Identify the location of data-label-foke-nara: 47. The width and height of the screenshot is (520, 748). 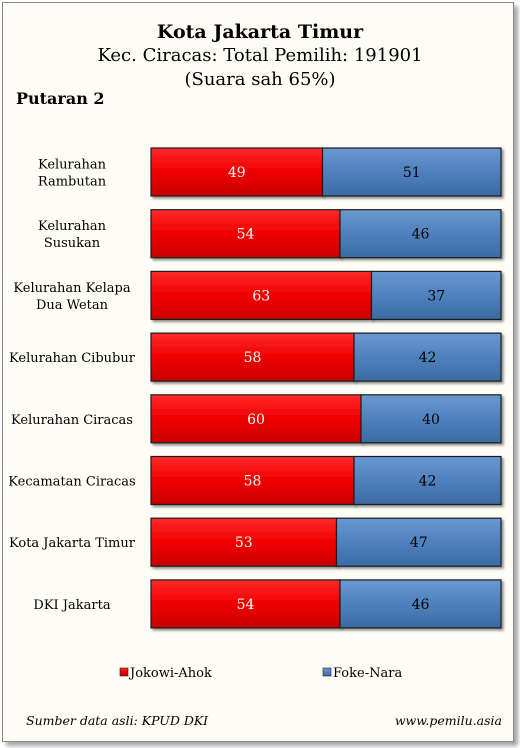
(419, 543).